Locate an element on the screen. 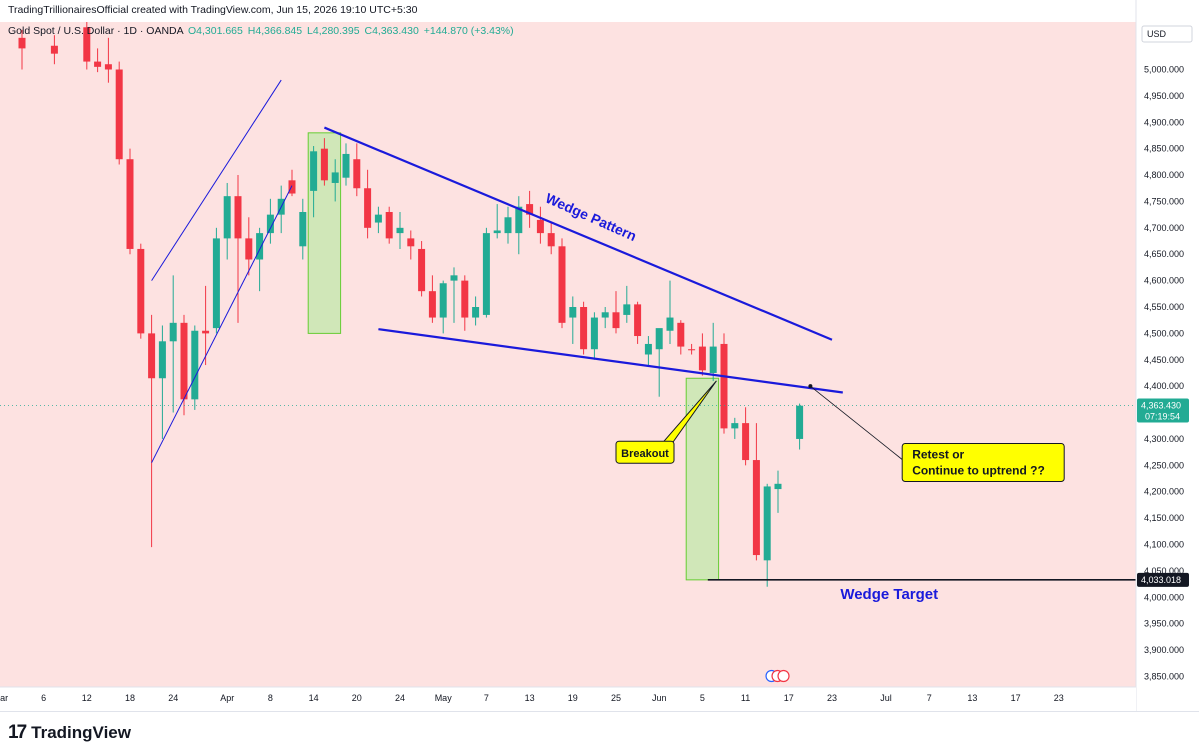 The height and width of the screenshot is (754, 1199). channel-upper-line is located at coordinates (216, 180).